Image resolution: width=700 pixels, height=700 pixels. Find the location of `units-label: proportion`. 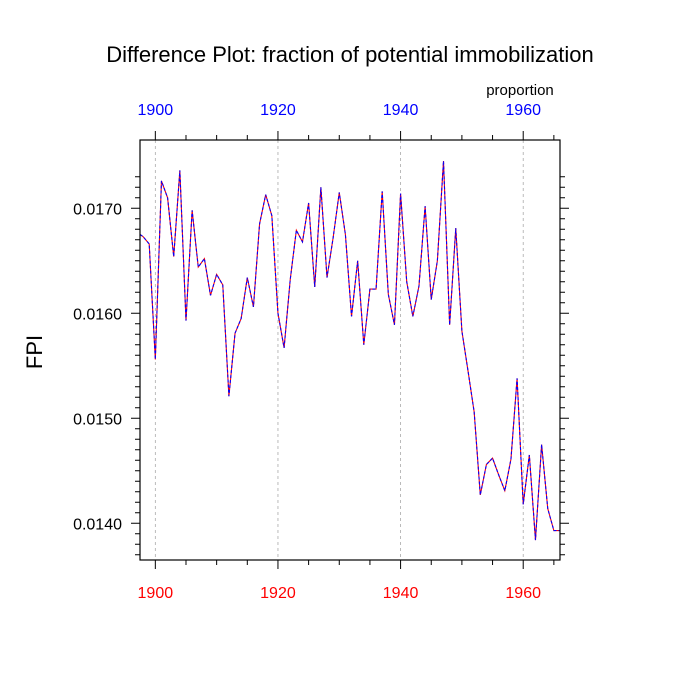

units-label: proportion is located at coordinates (520, 90).